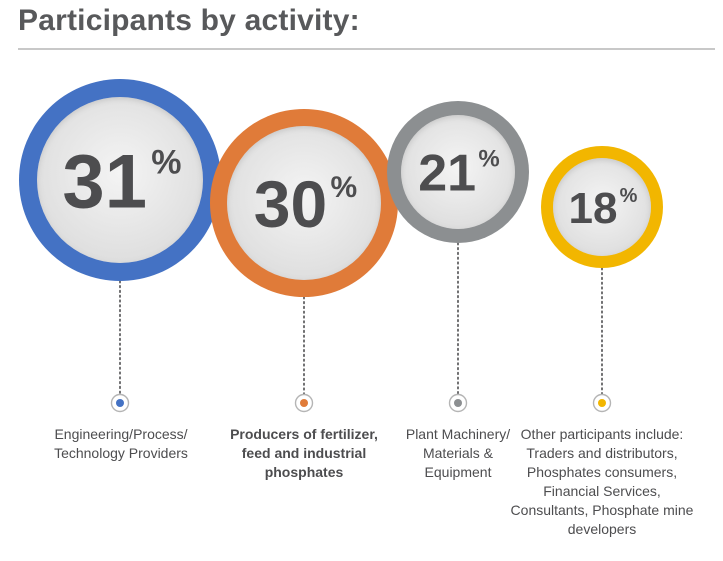 Image resolution: width=723 pixels, height=561 pixels. Describe the element at coordinates (366, 49) in the screenshot. I see `title-divider` at that location.